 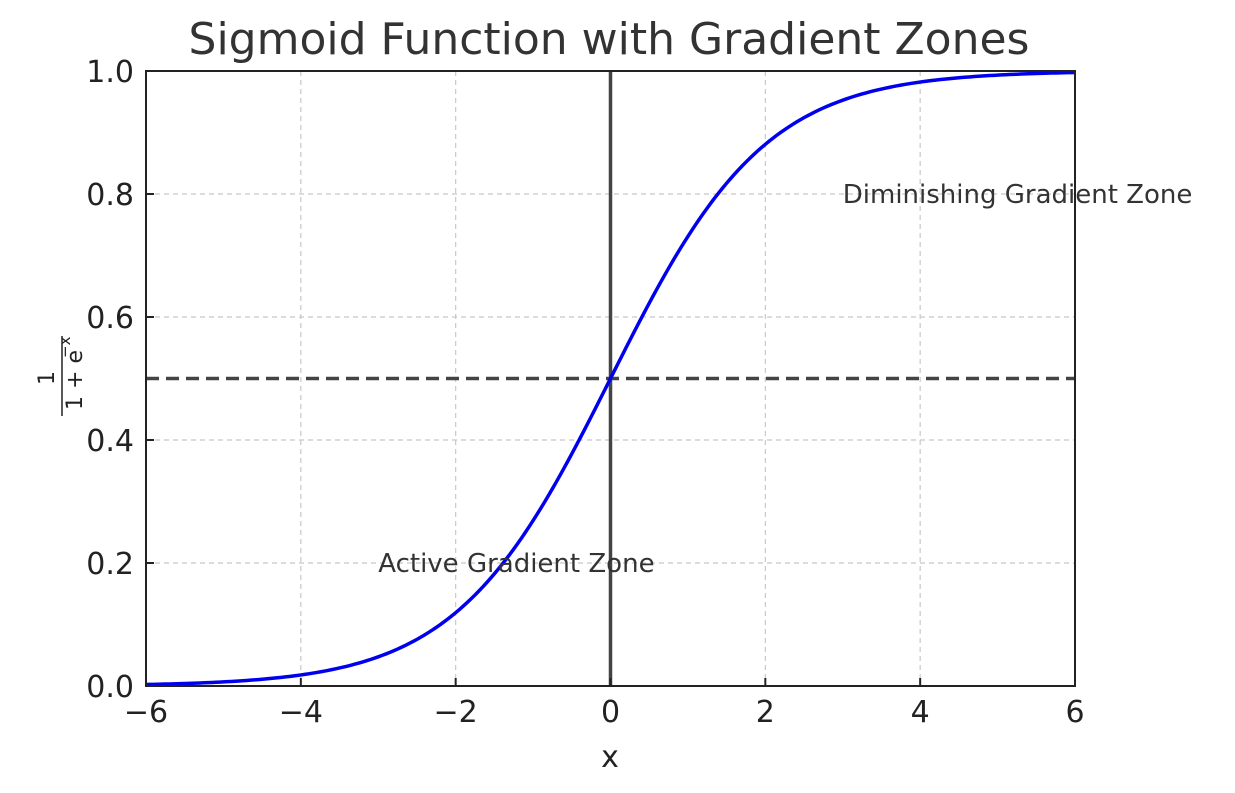 I want to click on y-tick-label: 0.0, so click(x=110, y=687).